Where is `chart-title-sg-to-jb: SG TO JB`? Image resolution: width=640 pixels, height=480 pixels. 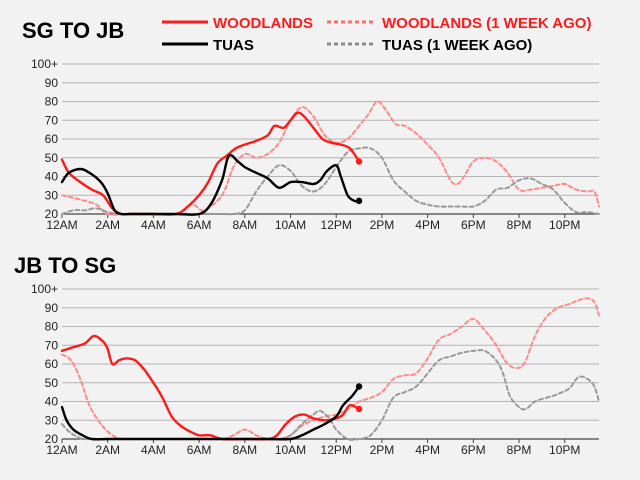
chart-title-sg-to-jb: SG TO JB is located at coordinates (73, 30).